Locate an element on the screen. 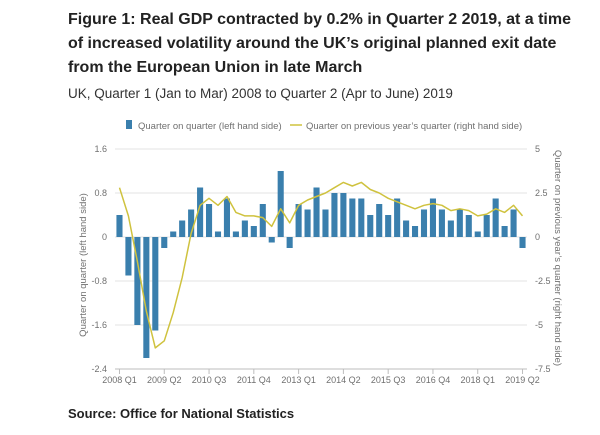  bar-2012-Q2 is located at coordinates (271, 240).